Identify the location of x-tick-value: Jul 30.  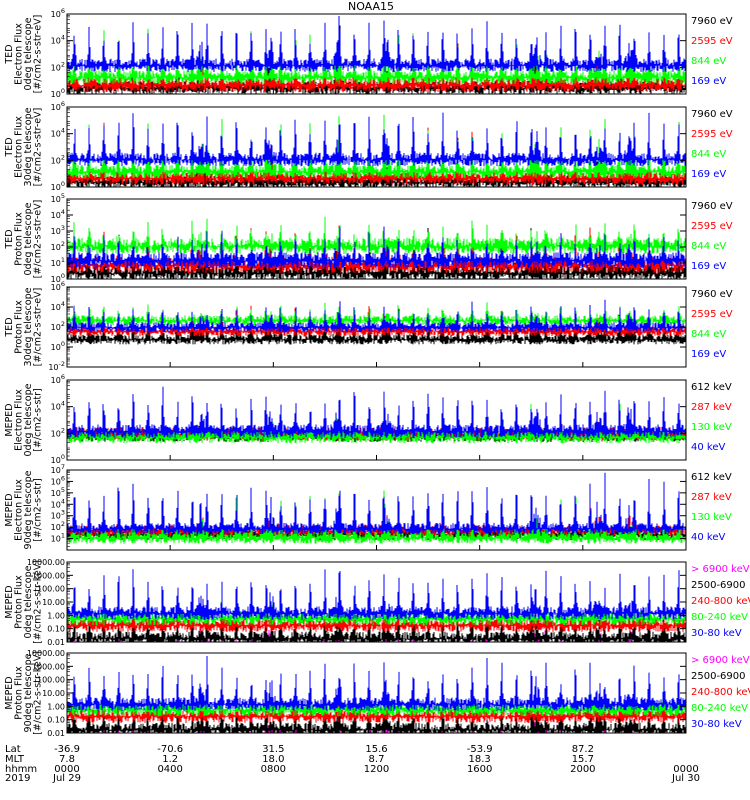
(685, 778).